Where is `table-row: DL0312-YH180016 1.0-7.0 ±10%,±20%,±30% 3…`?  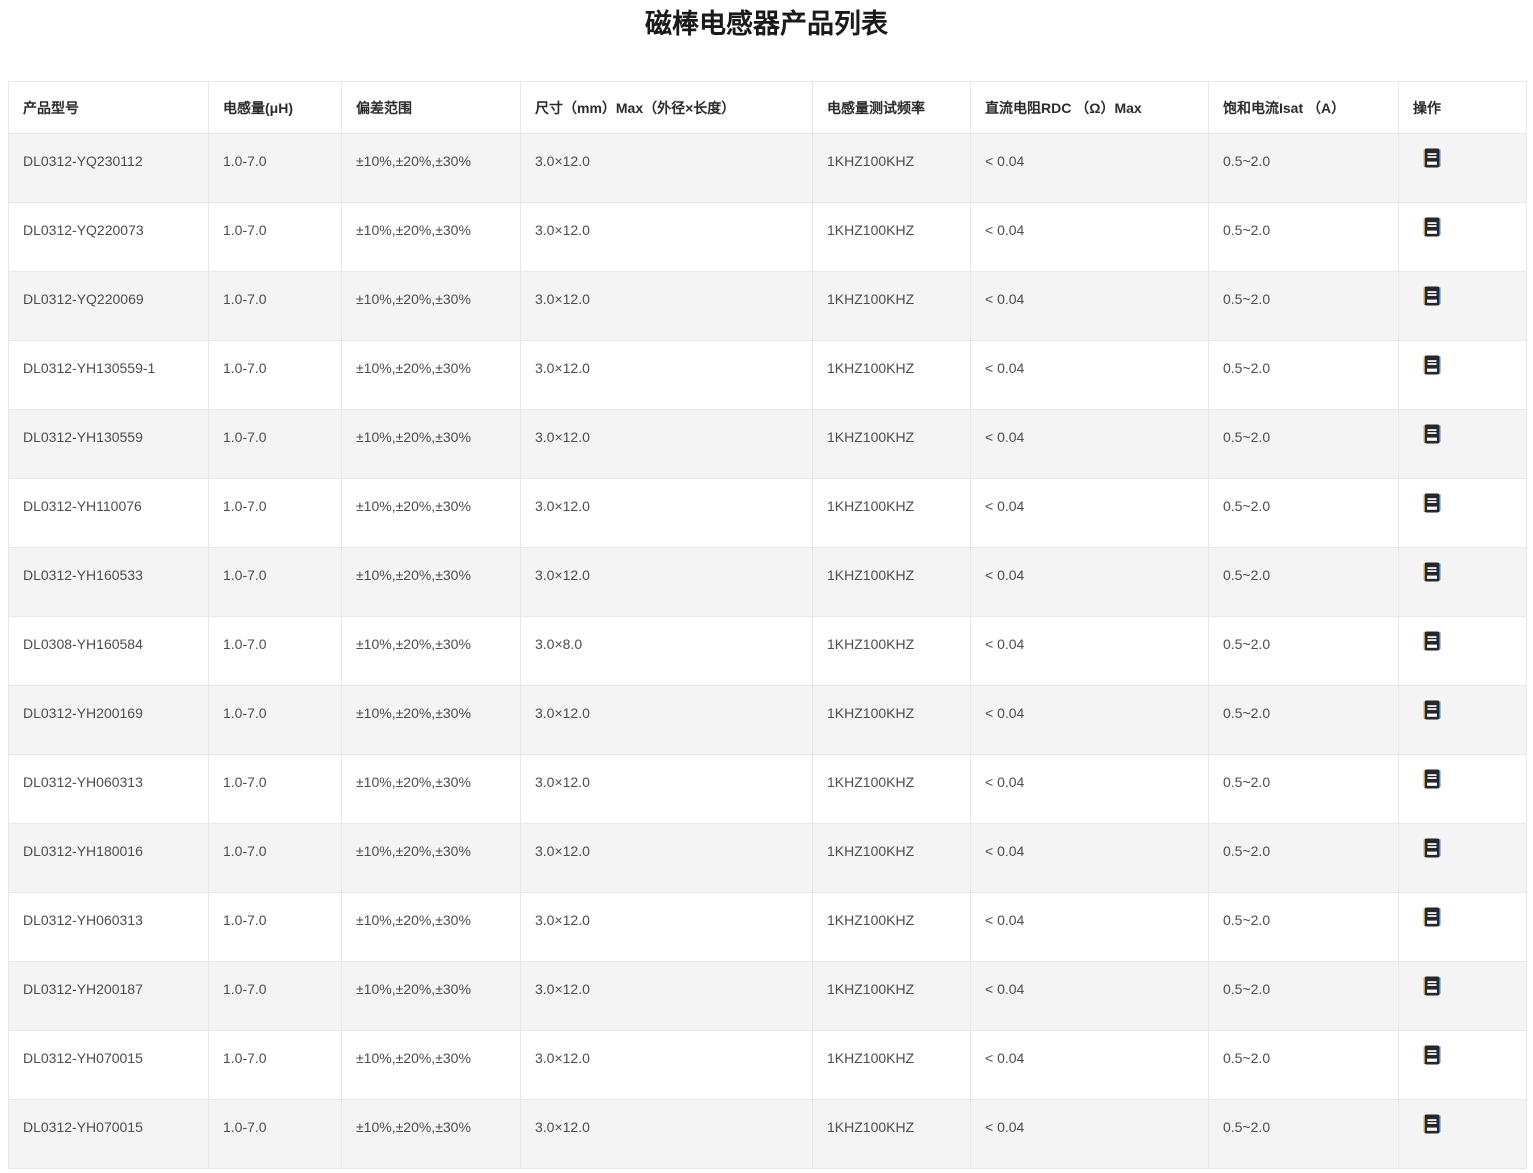 table-row: DL0312-YH180016 1.0-7.0 ±10%,±20%,±30% 3… is located at coordinates (767, 858).